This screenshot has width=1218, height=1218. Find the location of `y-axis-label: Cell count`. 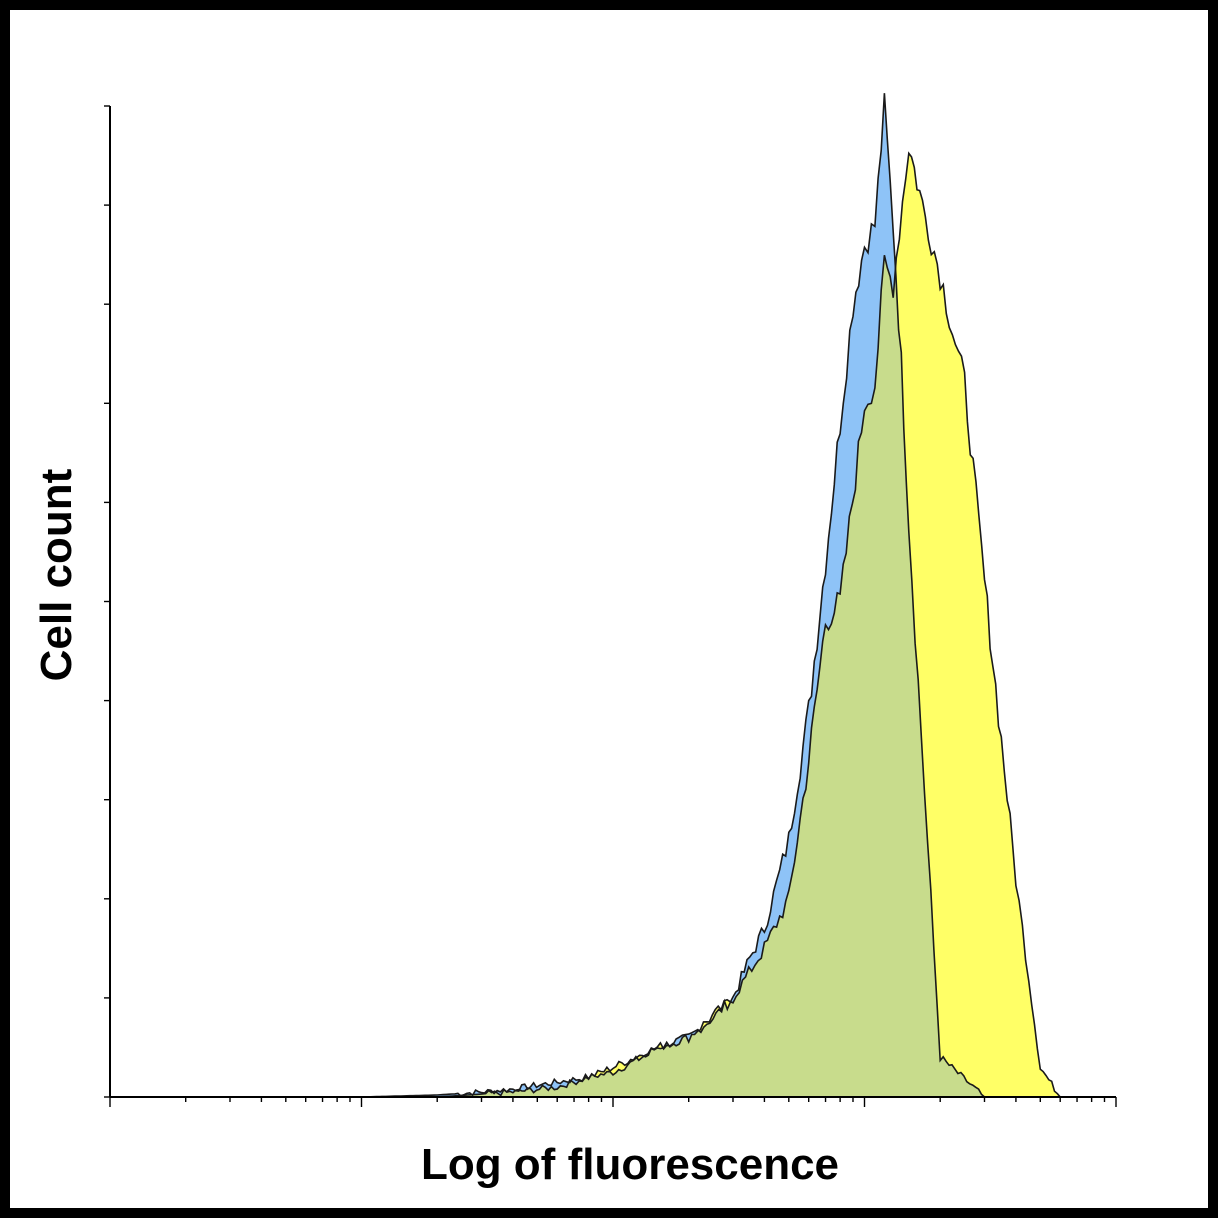

y-axis-label: Cell count is located at coordinates (56, 575).